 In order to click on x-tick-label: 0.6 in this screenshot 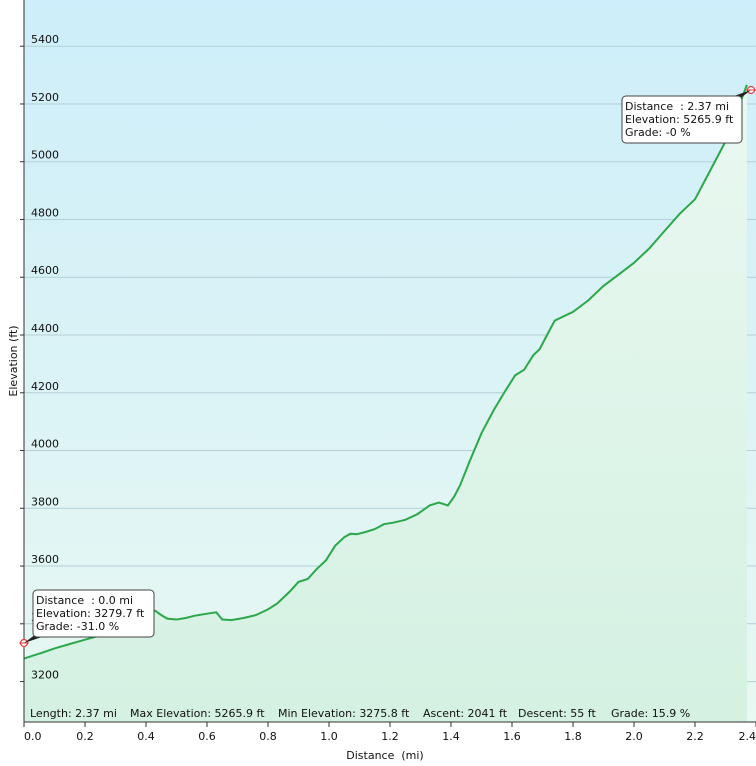, I will do `click(207, 736)`.